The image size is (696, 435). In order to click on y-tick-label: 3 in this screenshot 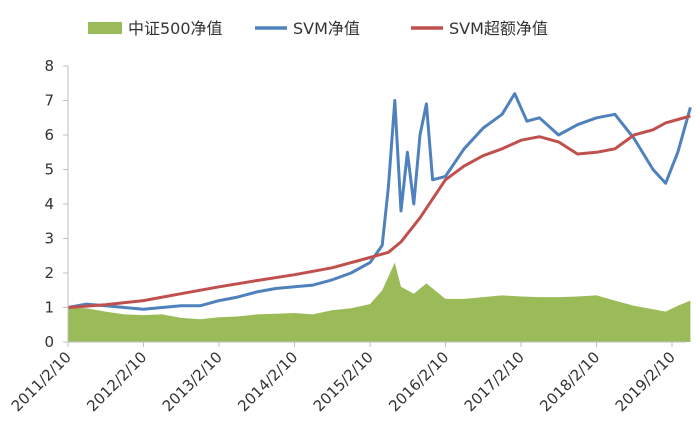, I will do `click(49, 239)`.